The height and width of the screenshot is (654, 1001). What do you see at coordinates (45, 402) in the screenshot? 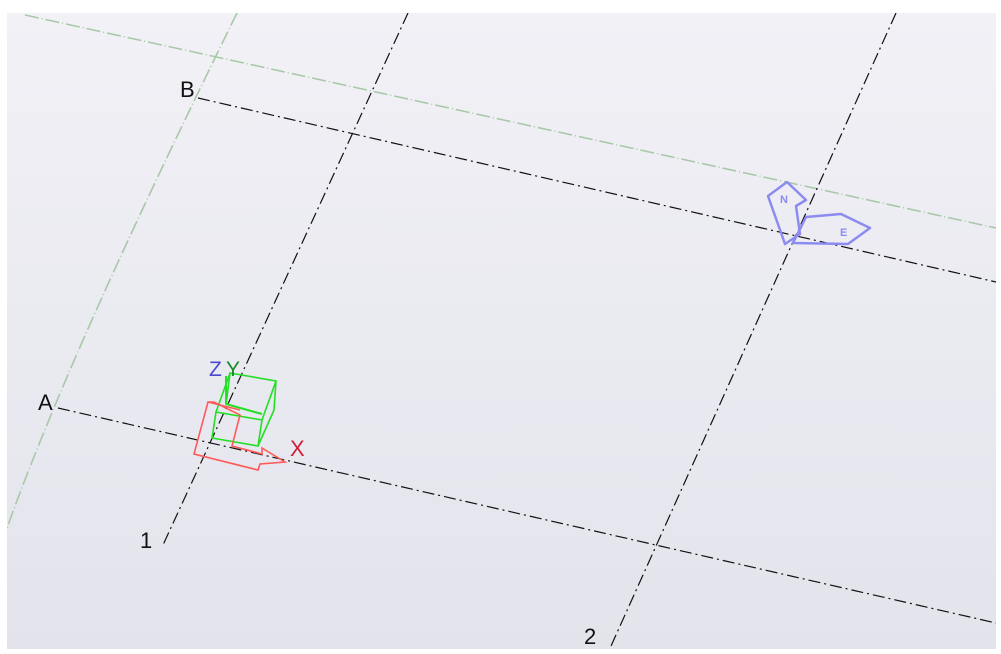
I see `grid-label-a: A` at bounding box center [45, 402].